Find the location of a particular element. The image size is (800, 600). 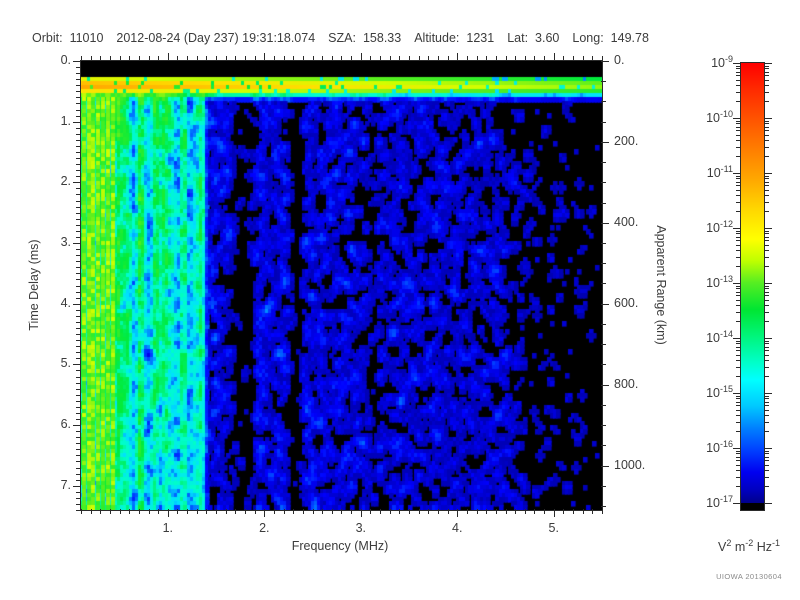

y-axis-tick-label-left: 0. is located at coordinates (65, 60).